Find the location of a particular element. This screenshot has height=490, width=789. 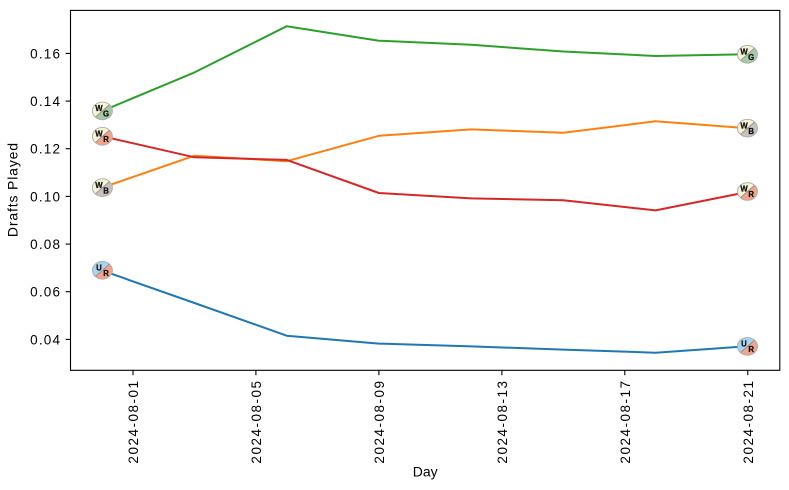

svg-text: 2024-08-05 is located at coordinates (256, 422).